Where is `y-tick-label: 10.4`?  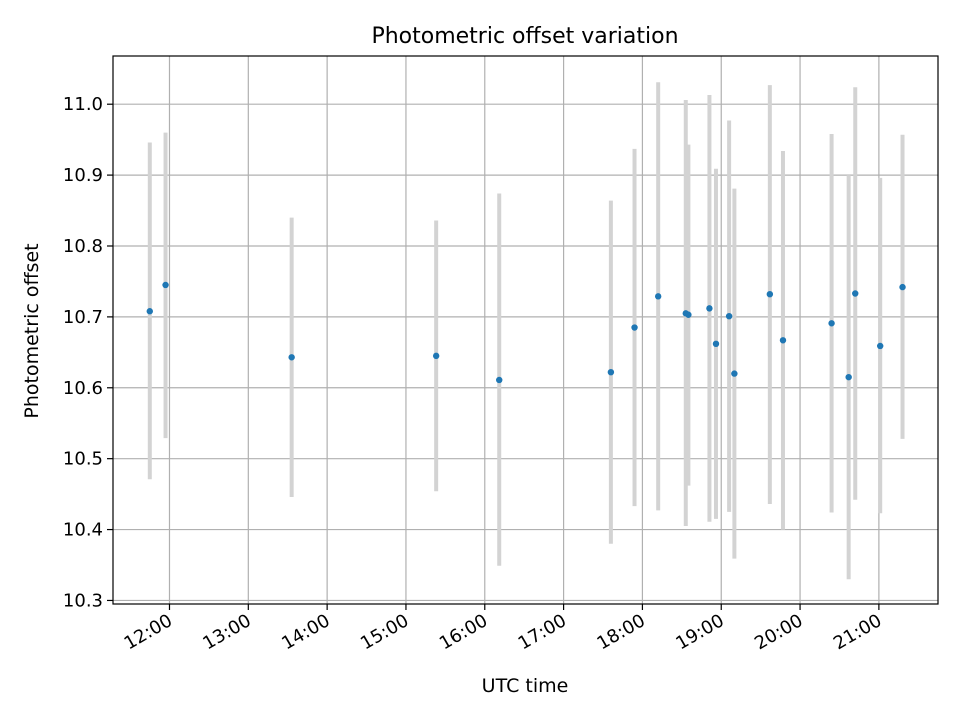 y-tick-label: 10.4 is located at coordinates (83, 530).